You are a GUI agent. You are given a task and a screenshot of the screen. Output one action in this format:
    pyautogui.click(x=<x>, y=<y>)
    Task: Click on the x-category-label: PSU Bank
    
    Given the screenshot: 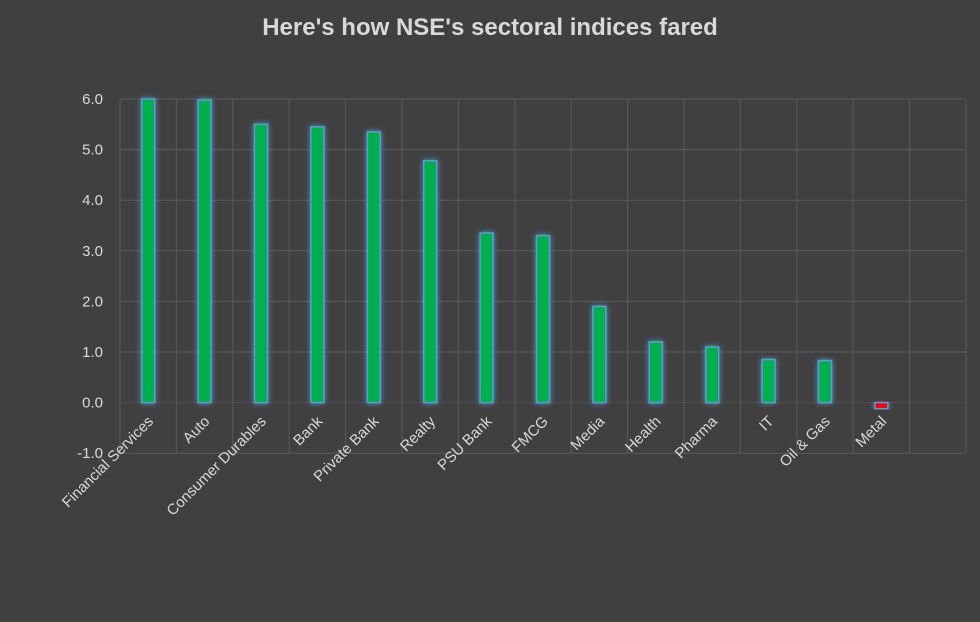 What is the action you would take?
    pyautogui.click(x=464, y=443)
    